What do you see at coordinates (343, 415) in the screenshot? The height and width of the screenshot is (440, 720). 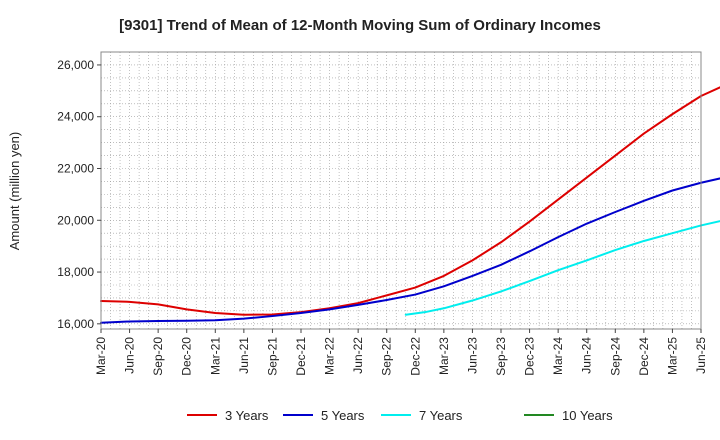 I see `legend-label: 5 Years` at bounding box center [343, 415].